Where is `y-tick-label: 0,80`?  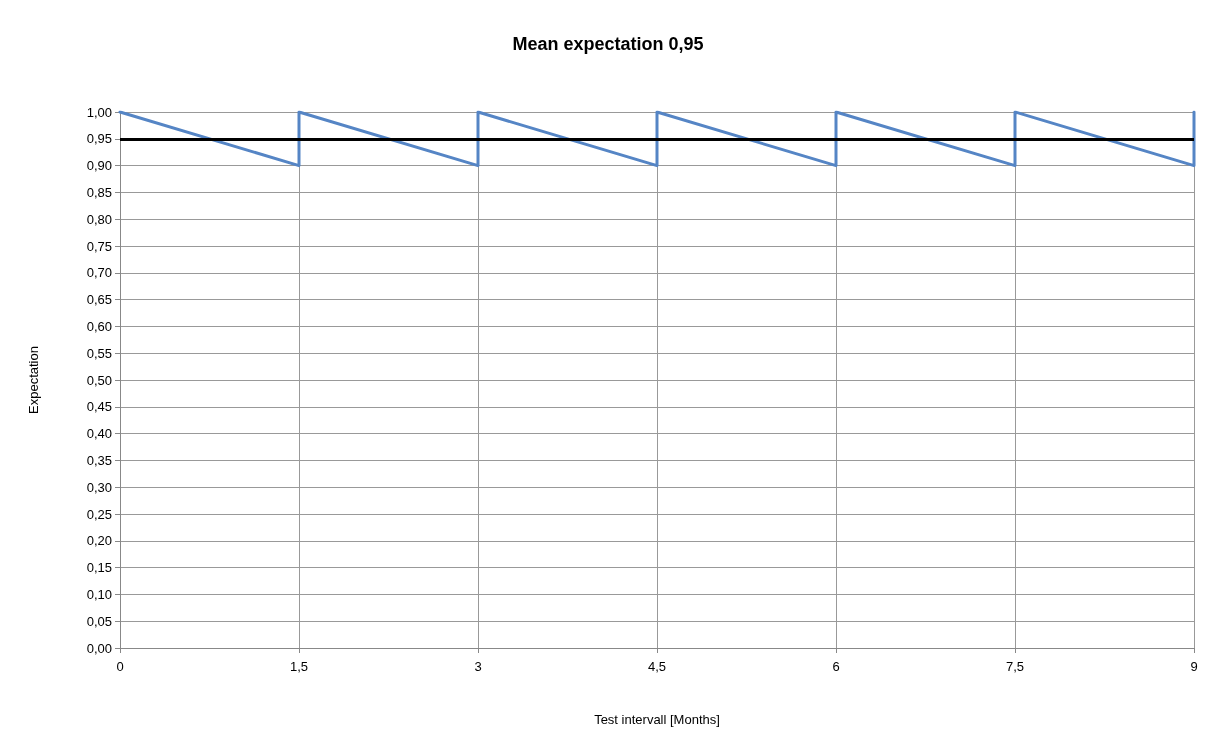 y-tick-label: 0,80 is located at coordinates (99, 219).